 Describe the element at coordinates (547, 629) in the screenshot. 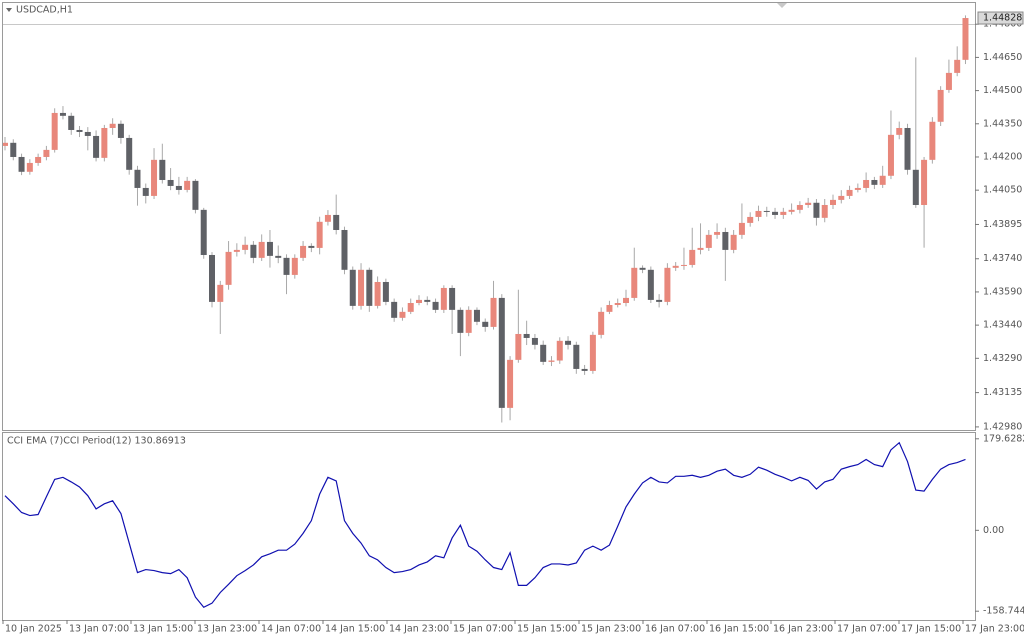

I see `x-tick-label: 15 Jan 15:00` at that location.